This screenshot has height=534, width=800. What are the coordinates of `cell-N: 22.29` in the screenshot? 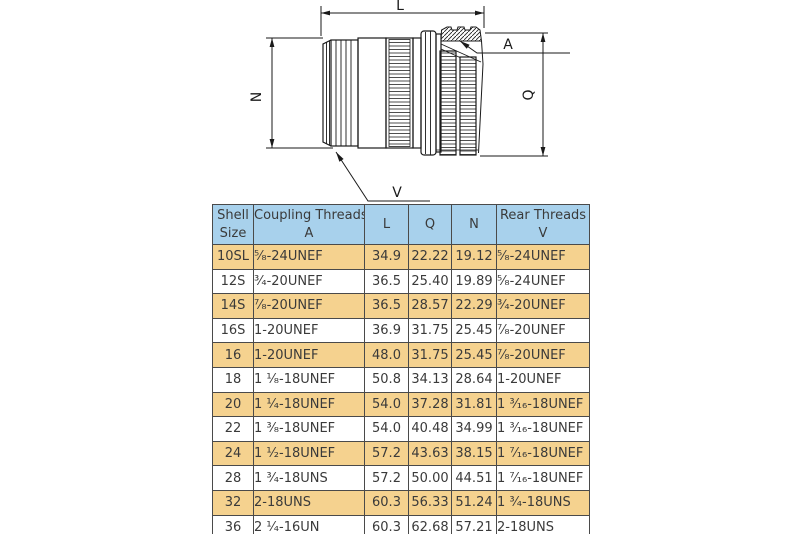 It's located at (474, 306).